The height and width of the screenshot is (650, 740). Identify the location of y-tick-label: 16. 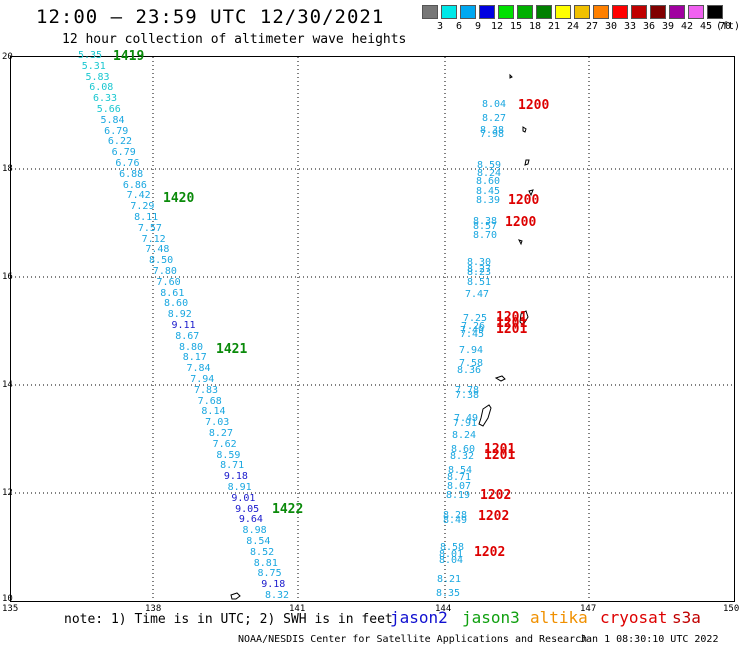
(7, 277).